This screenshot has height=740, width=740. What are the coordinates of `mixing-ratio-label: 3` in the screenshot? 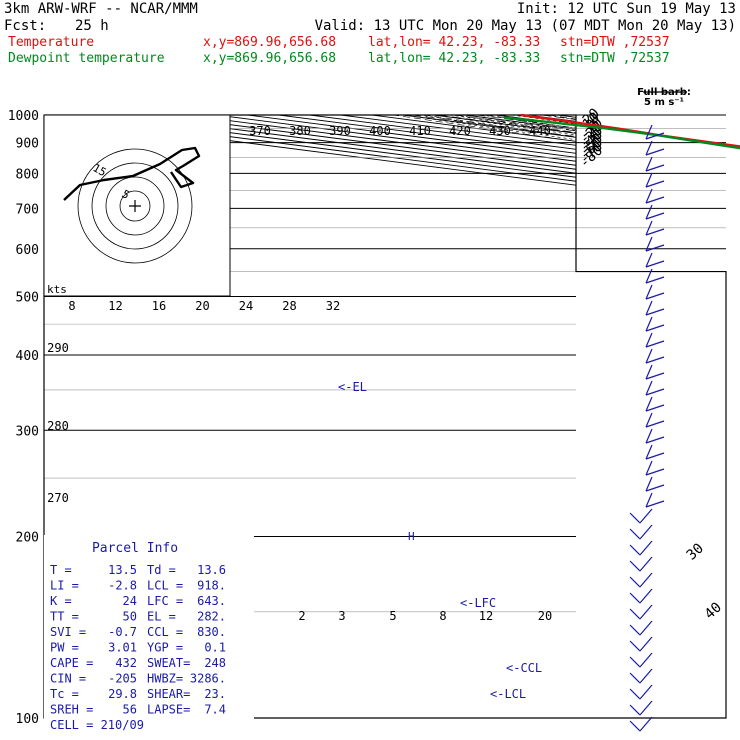 It's located at (341, 616).